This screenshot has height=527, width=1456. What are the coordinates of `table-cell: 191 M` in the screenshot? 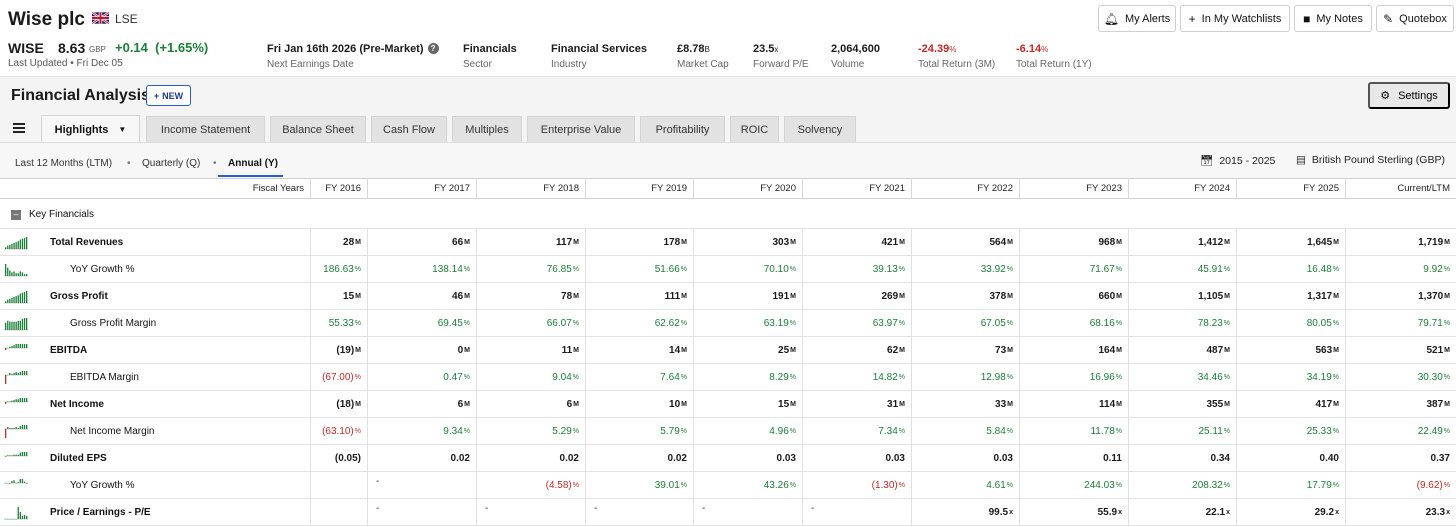 It's located at (747, 296).